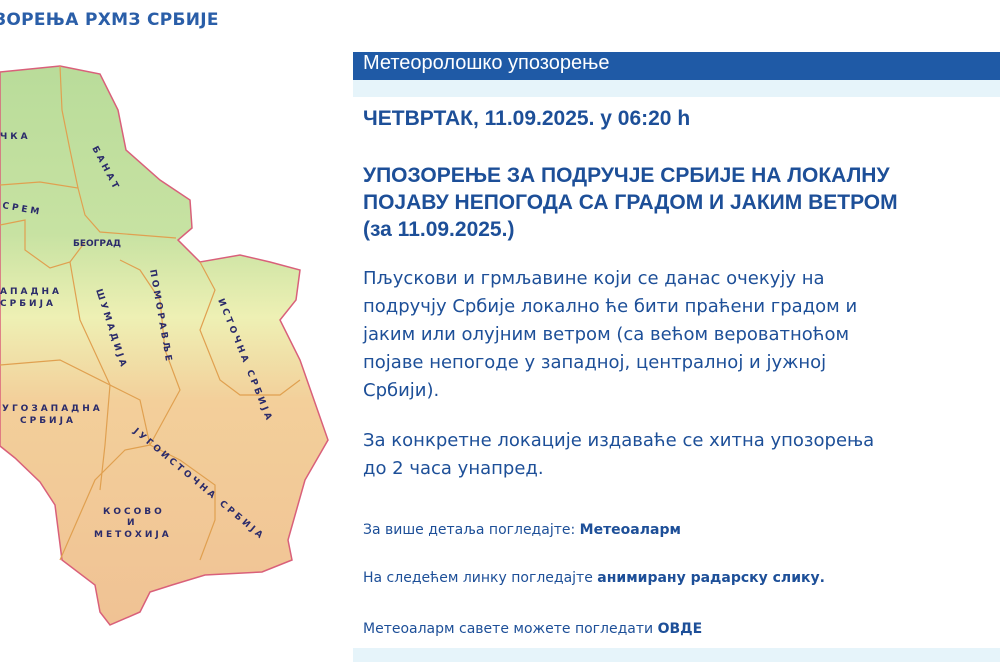  I want to click on paragraph-line: Србији)., so click(401, 390).